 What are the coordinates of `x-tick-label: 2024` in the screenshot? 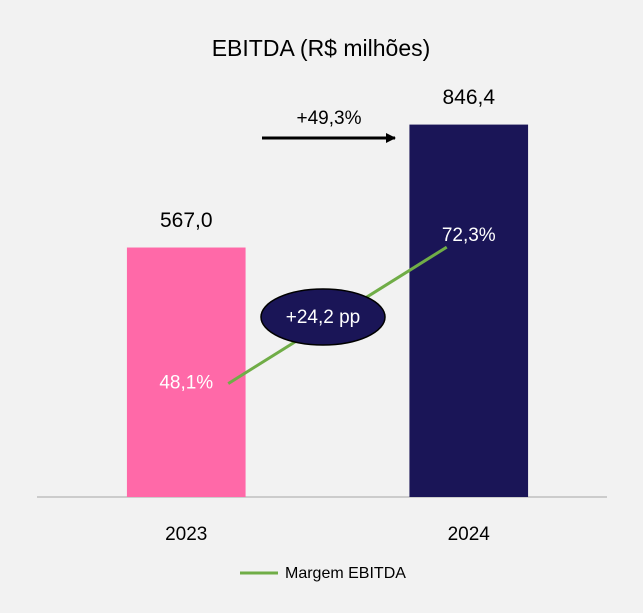 It's located at (469, 534).